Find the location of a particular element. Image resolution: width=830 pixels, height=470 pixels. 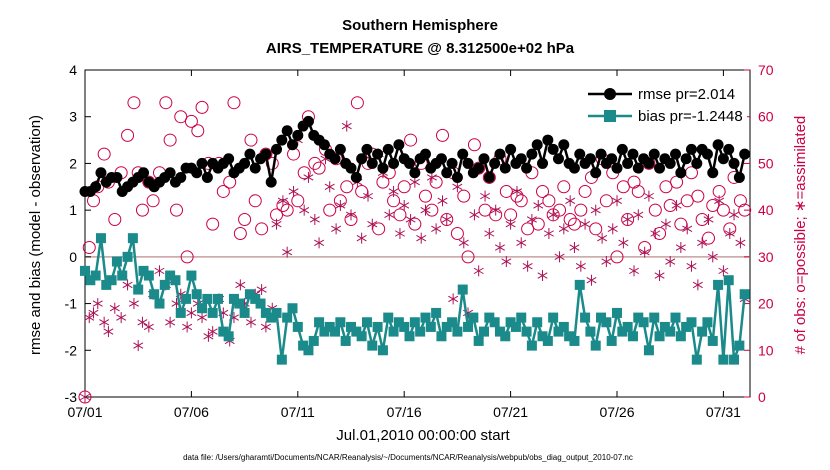

x-tick-label: 07/06 is located at coordinates (191, 412).